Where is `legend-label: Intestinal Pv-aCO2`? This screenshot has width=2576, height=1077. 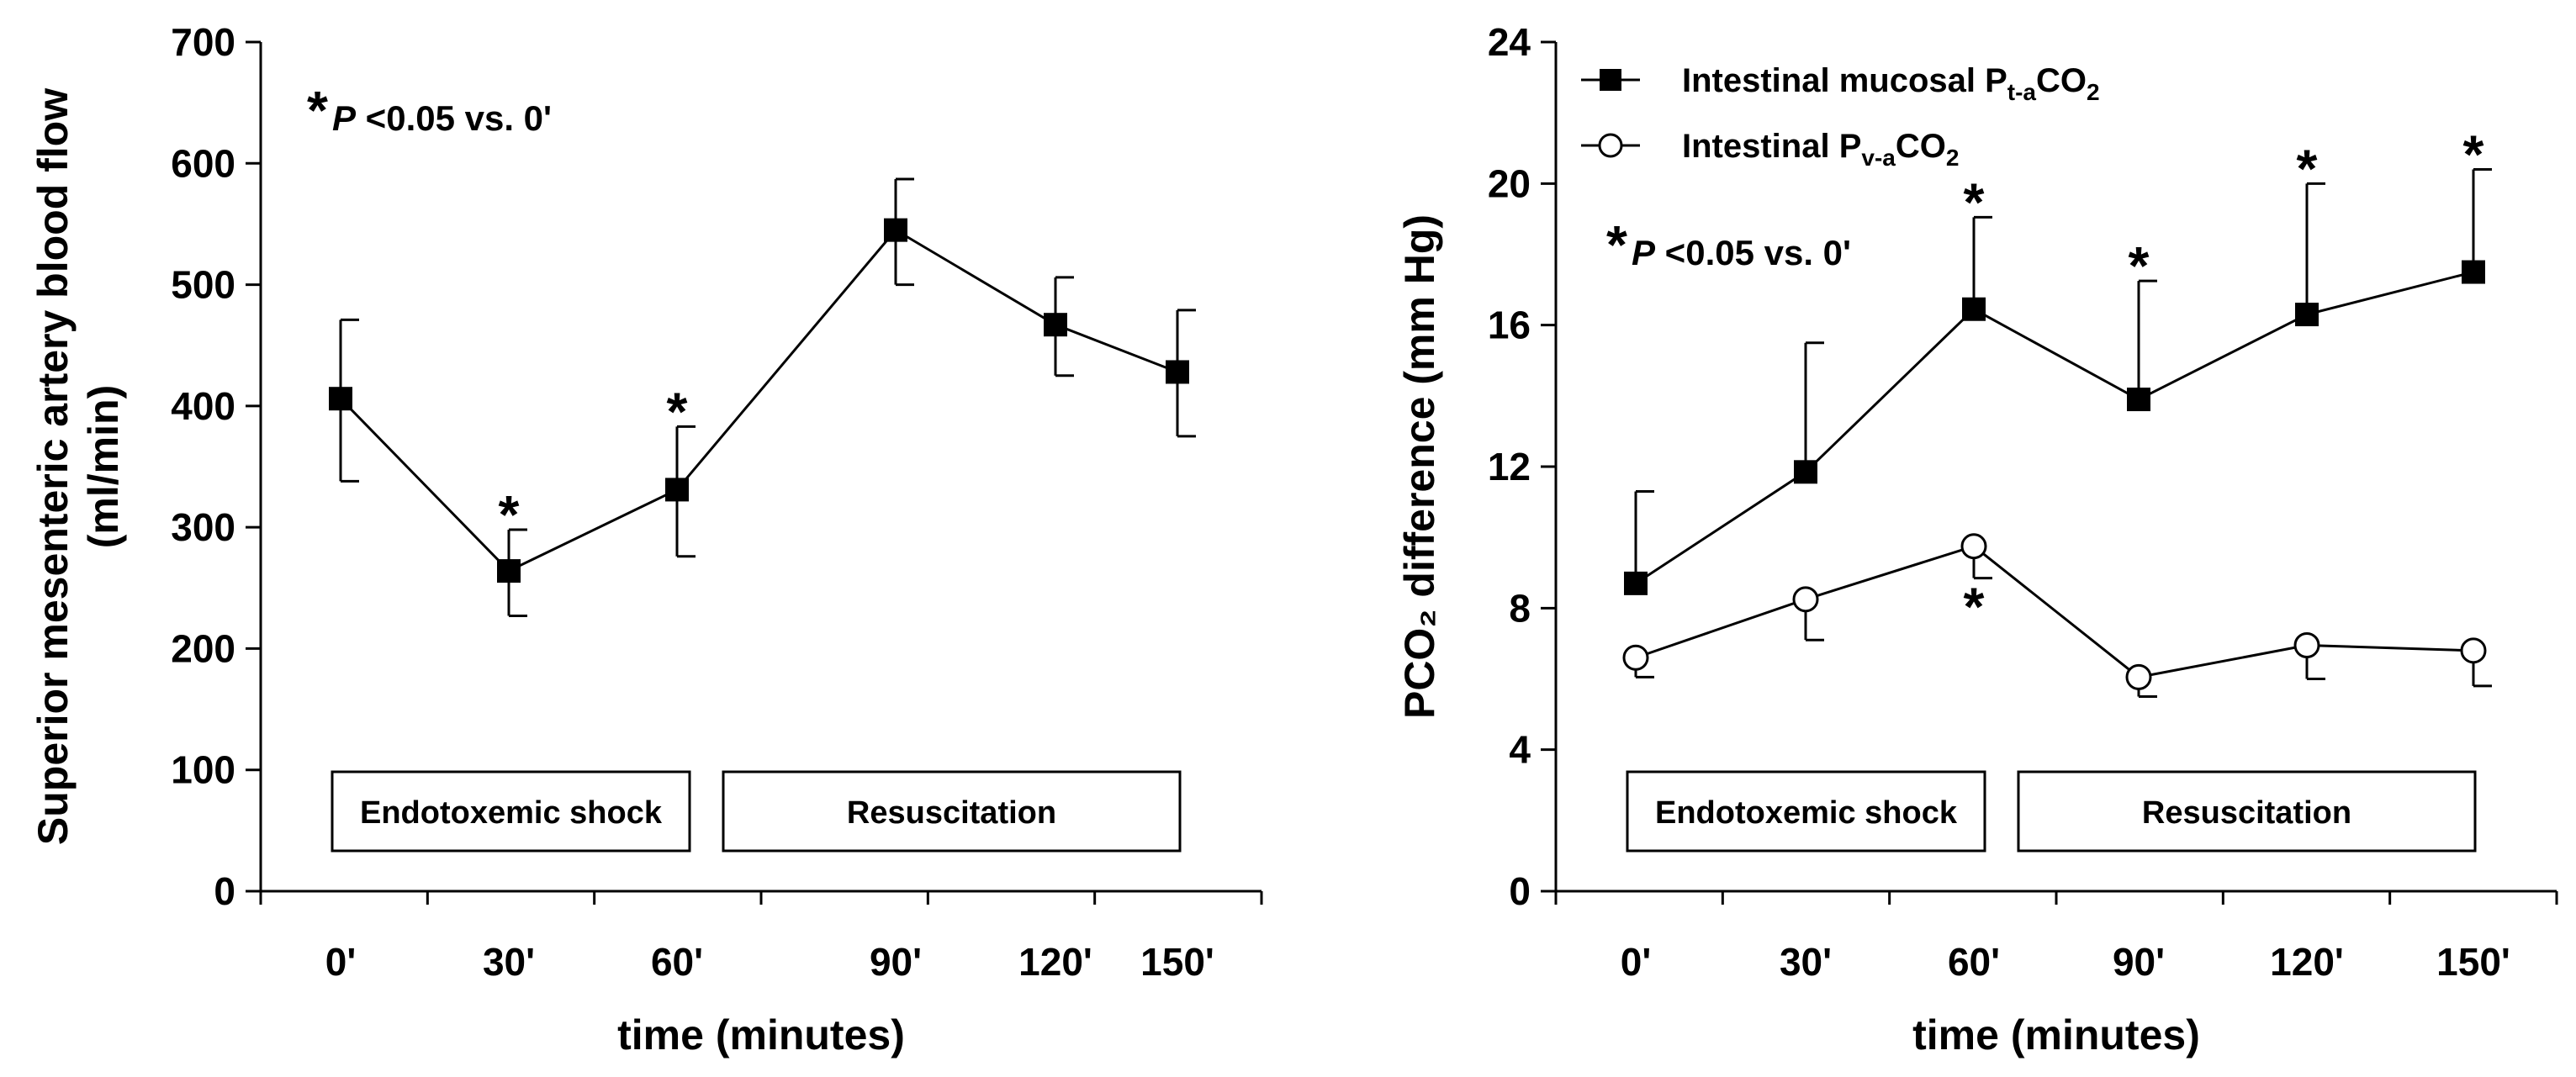 legend-label: Intestinal Pv-aCO2 is located at coordinates (1820, 149).